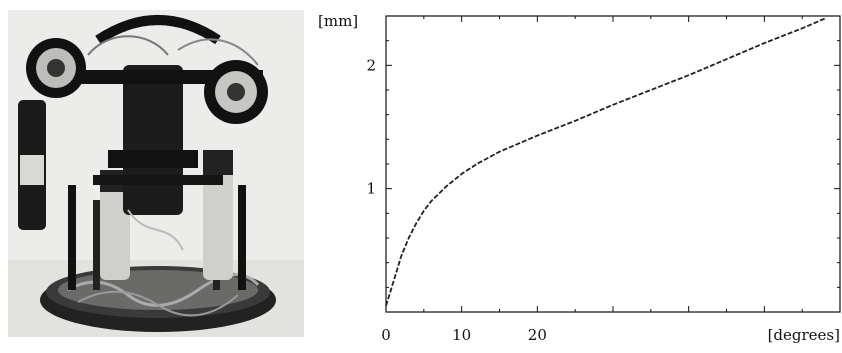  Describe the element at coordinates (804, 335) in the screenshot. I see `x-axis-label: [degrees]` at that location.